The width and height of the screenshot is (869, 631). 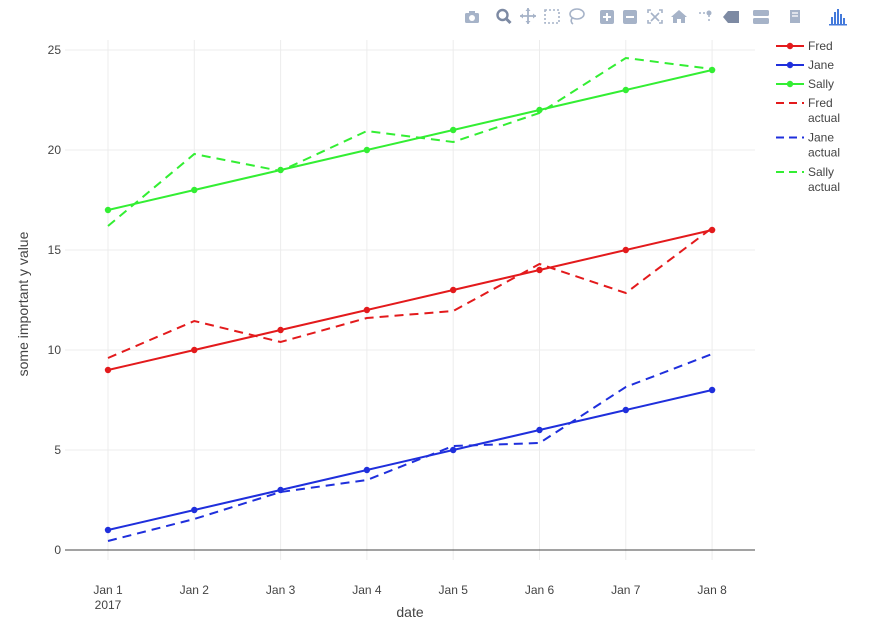 I want to click on x-tick-label: Jan 2, so click(x=195, y=590).